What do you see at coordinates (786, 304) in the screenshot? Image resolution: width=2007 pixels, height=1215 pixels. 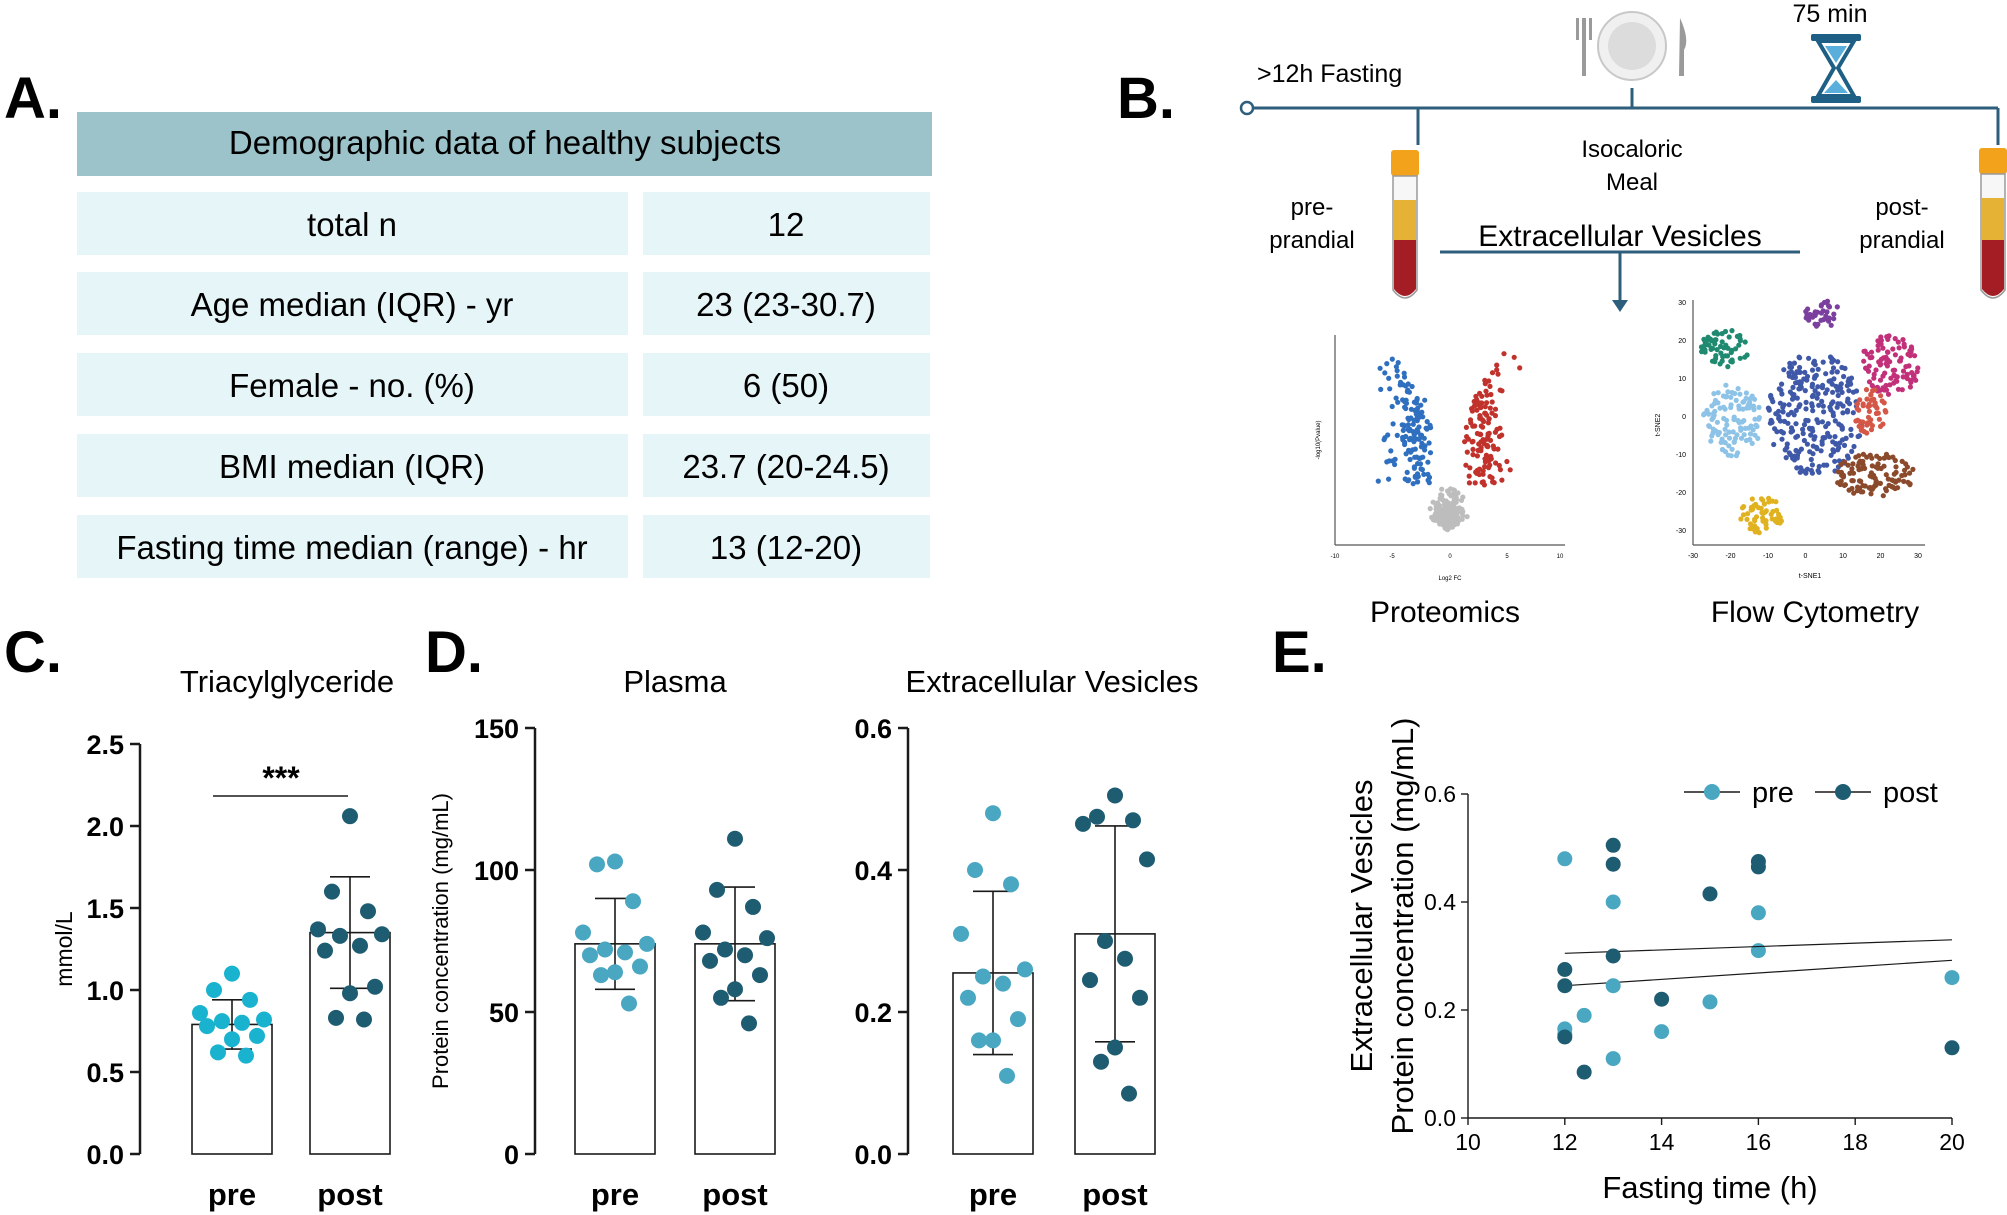 I see `table-row-value: 23 (23-30.7)` at bounding box center [786, 304].